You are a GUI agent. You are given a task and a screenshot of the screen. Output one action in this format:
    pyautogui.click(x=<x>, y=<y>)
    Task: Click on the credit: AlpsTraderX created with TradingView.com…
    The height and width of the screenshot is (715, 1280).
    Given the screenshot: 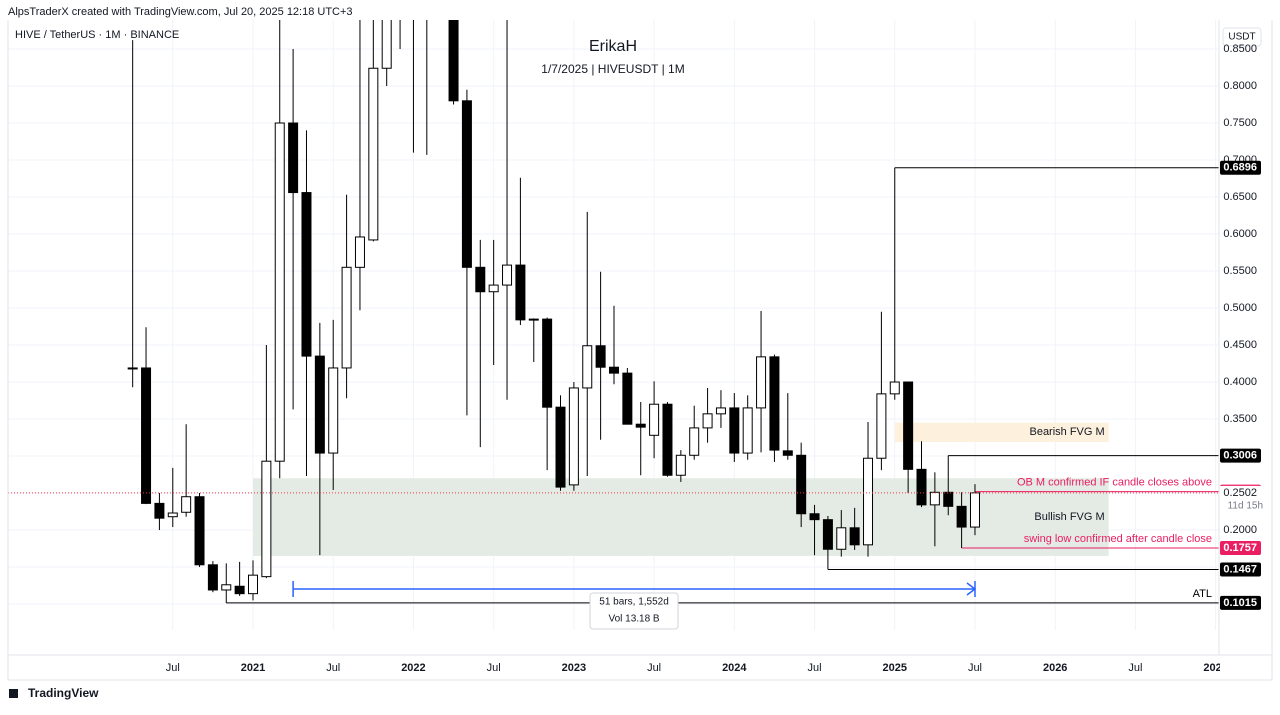 What is the action you would take?
    pyautogui.click(x=180, y=12)
    